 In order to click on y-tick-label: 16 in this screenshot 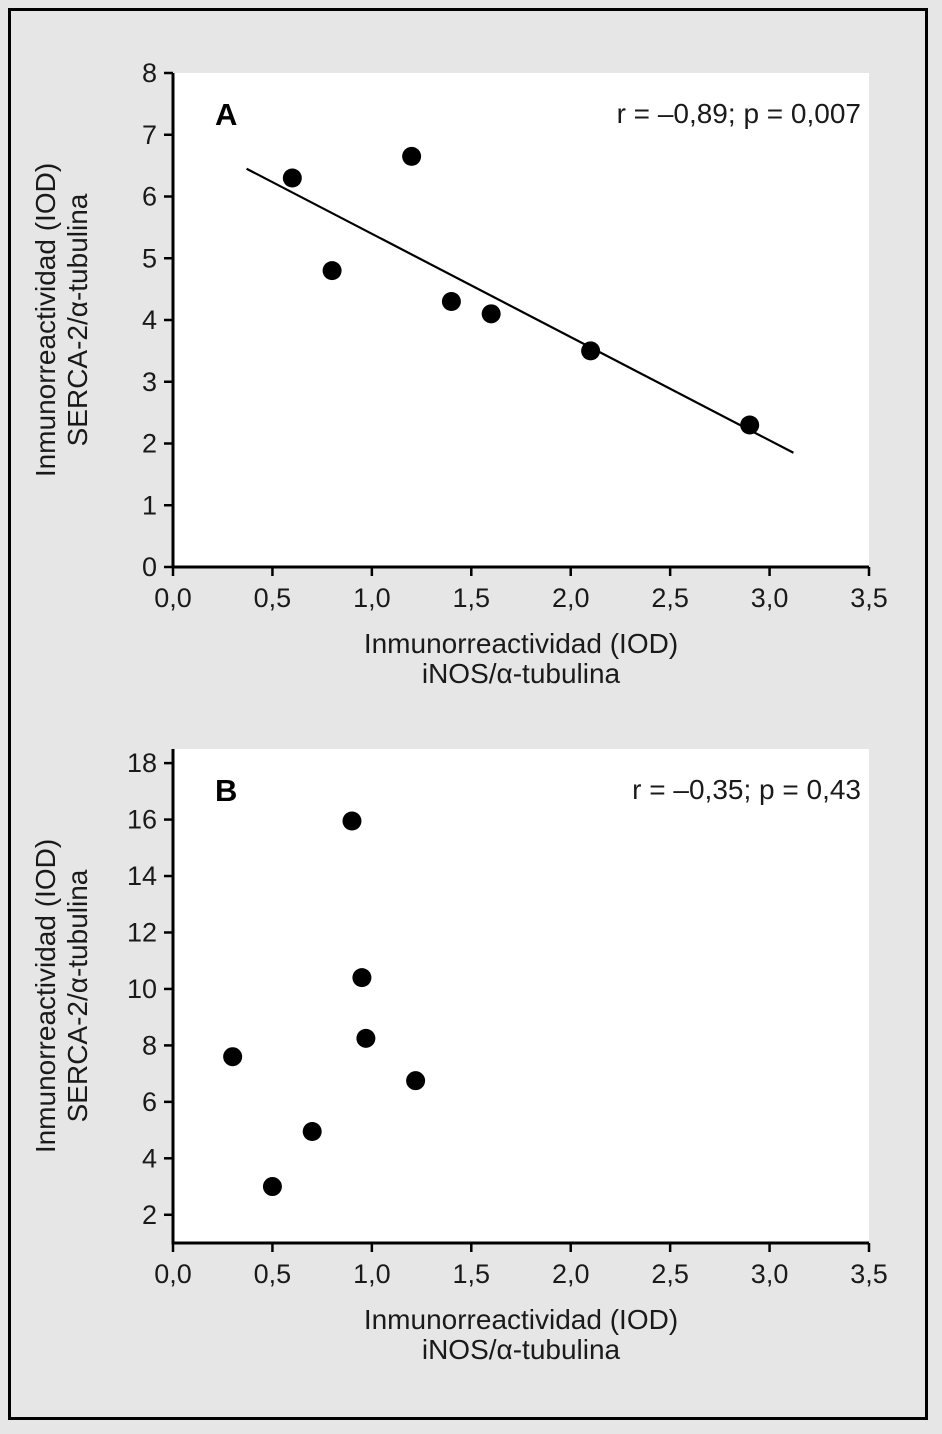, I will do `click(142, 820)`.